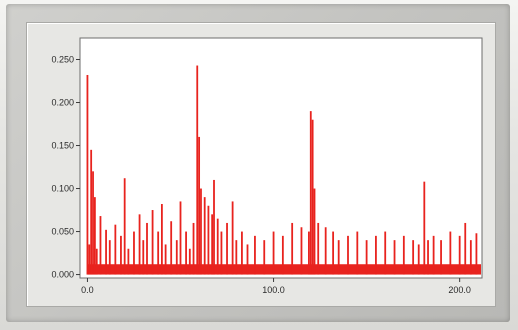  Describe the element at coordinates (65, 167) in the screenshot. I see `y-axis: 0.000 0.050 0.100 0.150 0.200 0.250` at that location.